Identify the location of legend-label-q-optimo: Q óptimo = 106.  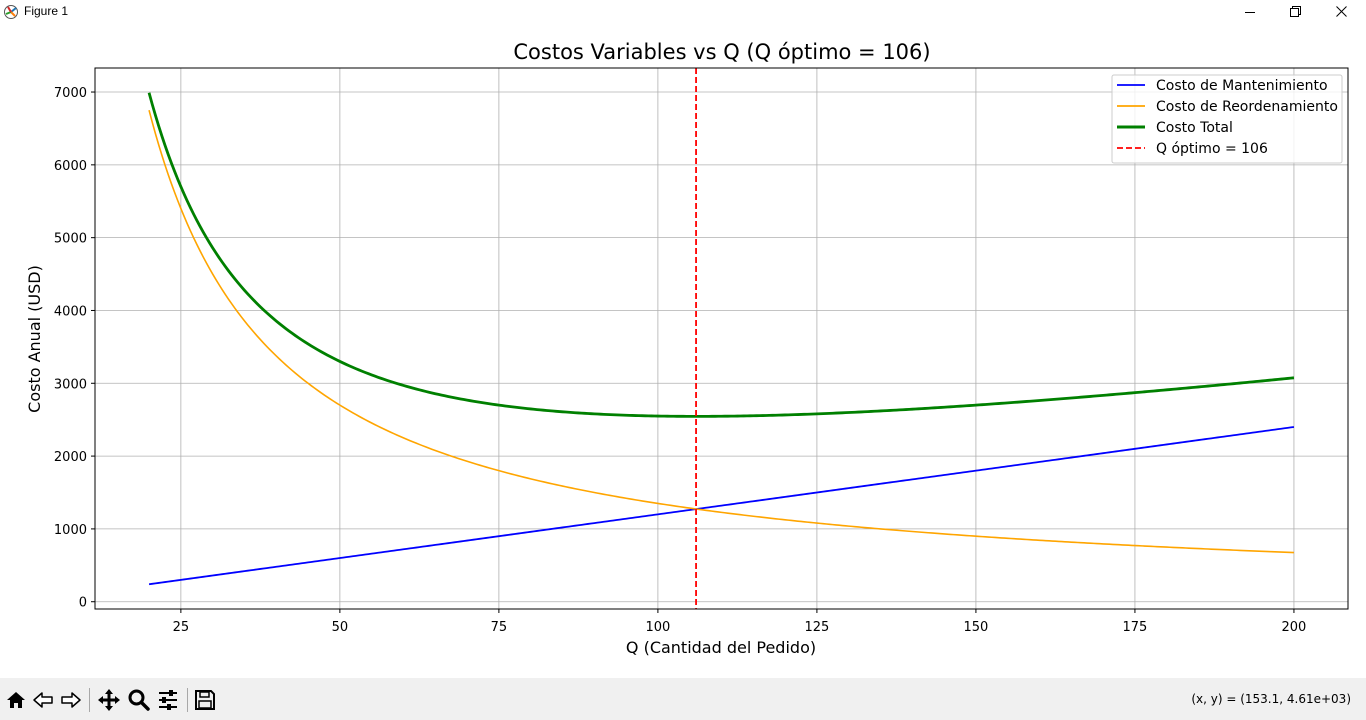
(1212, 149).